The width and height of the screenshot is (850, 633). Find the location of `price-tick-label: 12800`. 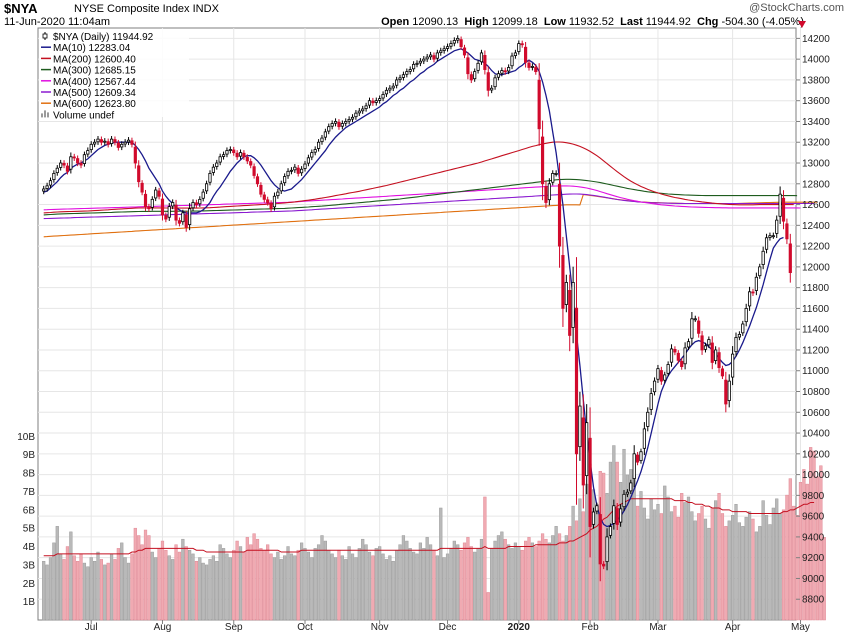

price-tick-label: 12800 is located at coordinates (816, 184).